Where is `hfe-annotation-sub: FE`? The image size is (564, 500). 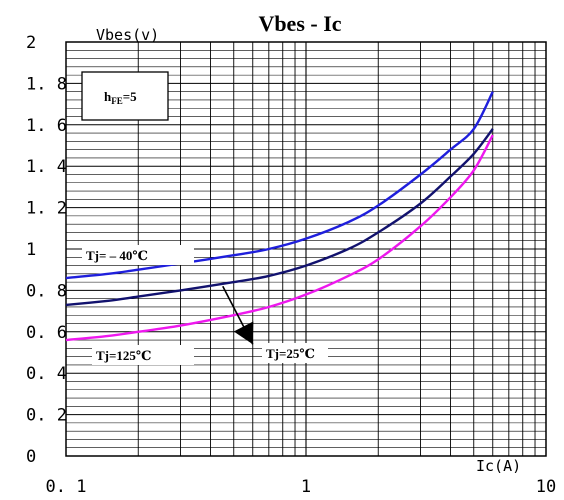
hfe-annotation-sub: FE is located at coordinates (117, 101).